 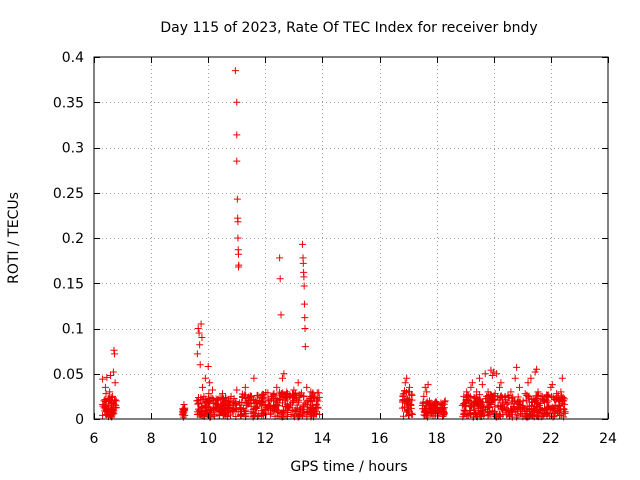 What do you see at coordinates (551, 439) in the screenshot?
I see `x-tick-label: 22` at bounding box center [551, 439].